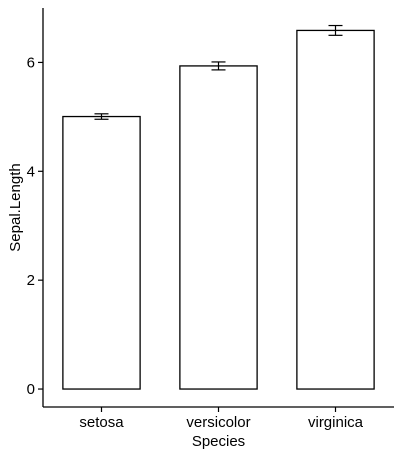 The width and height of the screenshot is (402, 457). What do you see at coordinates (218, 66) in the screenshot?
I see `error-bar-versicolor` at bounding box center [218, 66].